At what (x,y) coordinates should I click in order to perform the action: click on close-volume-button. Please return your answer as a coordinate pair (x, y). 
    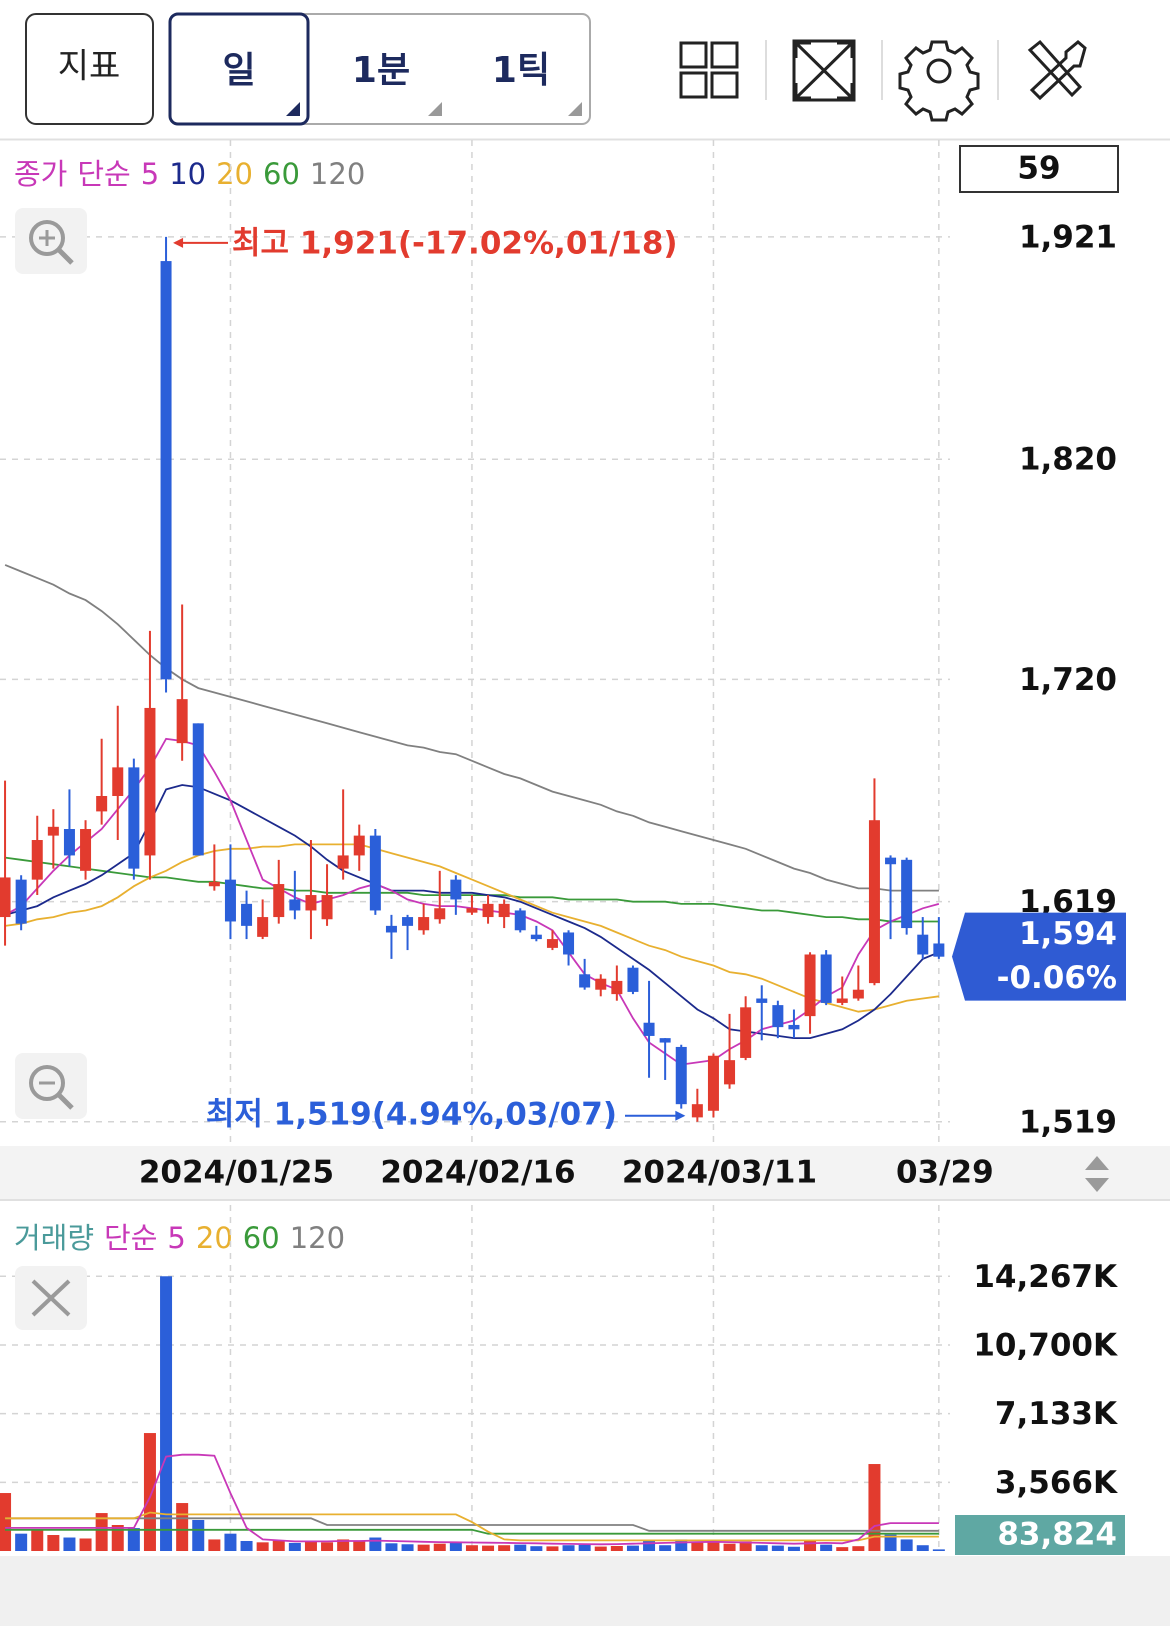
    Looking at the image, I should click on (51, 1298).